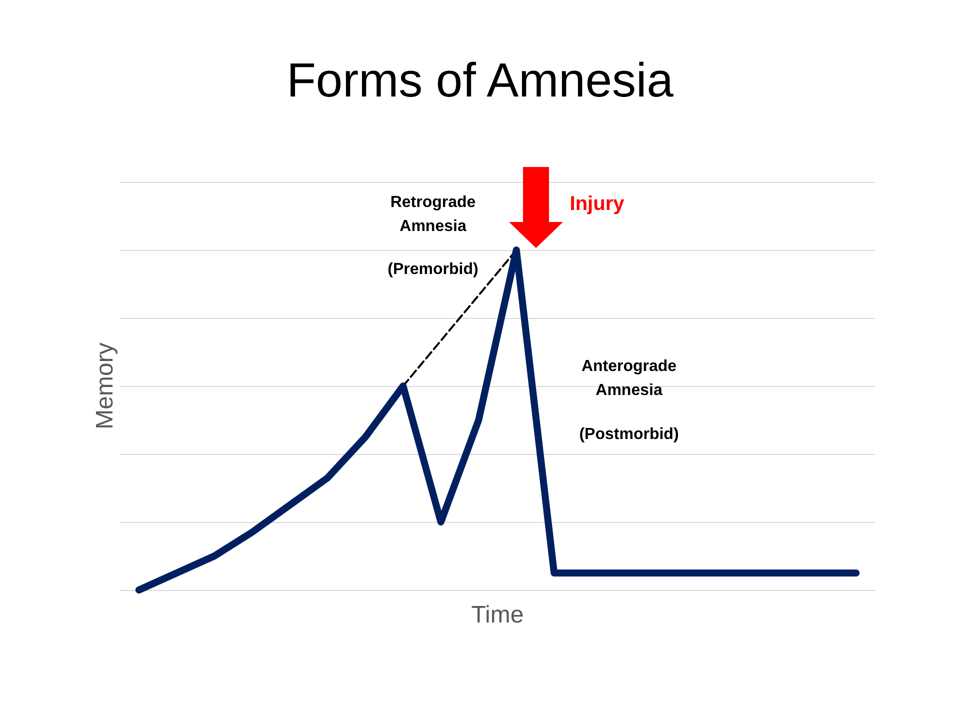 The image size is (960, 720). What do you see at coordinates (433, 270) in the screenshot?
I see `annotation: (Premorbid)` at bounding box center [433, 270].